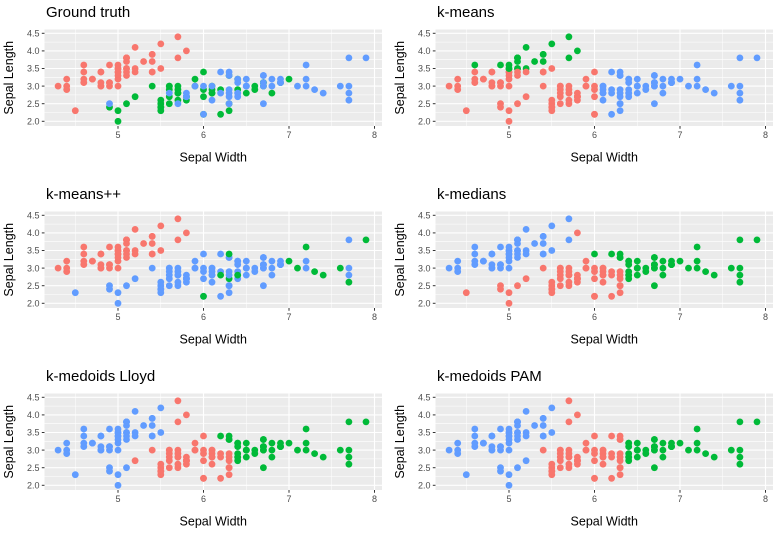 The width and height of the screenshot is (783, 546). Describe the element at coordinates (472, 194) in the screenshot. I see `panel-title: k-medians` at that location.